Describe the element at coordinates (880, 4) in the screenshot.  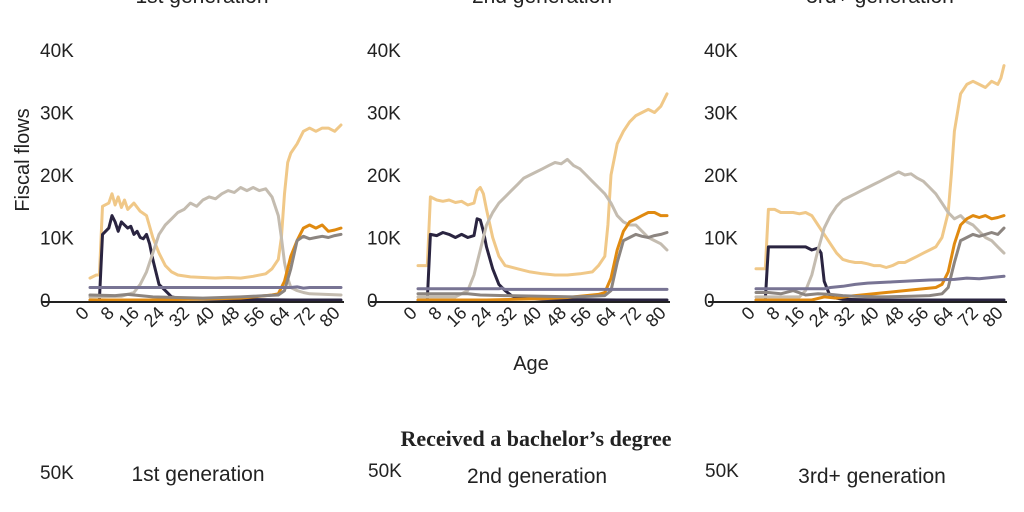
I see `panel-title: 3rd+ generation` at that location.